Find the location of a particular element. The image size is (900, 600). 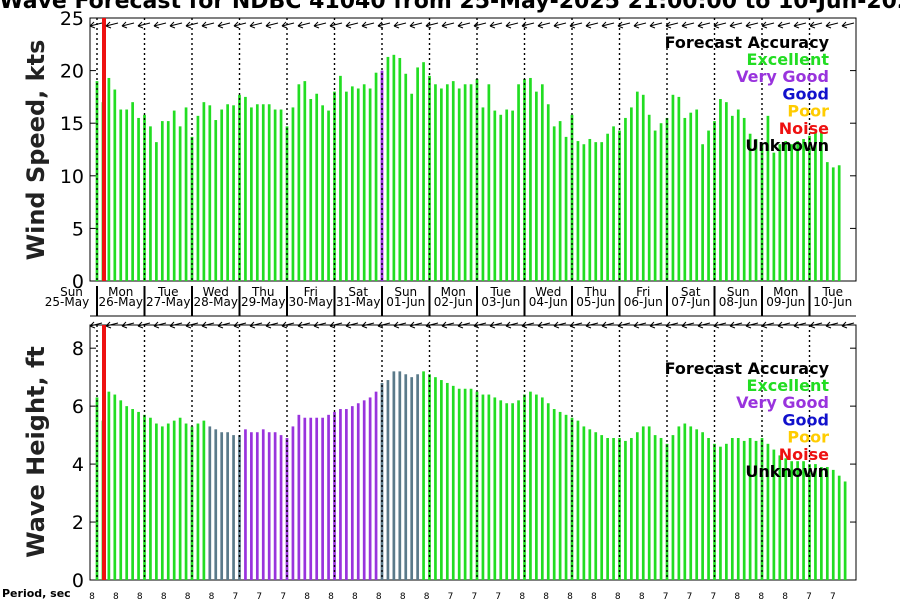

day-date-label: 26-May is located at coordinates (121, 302).